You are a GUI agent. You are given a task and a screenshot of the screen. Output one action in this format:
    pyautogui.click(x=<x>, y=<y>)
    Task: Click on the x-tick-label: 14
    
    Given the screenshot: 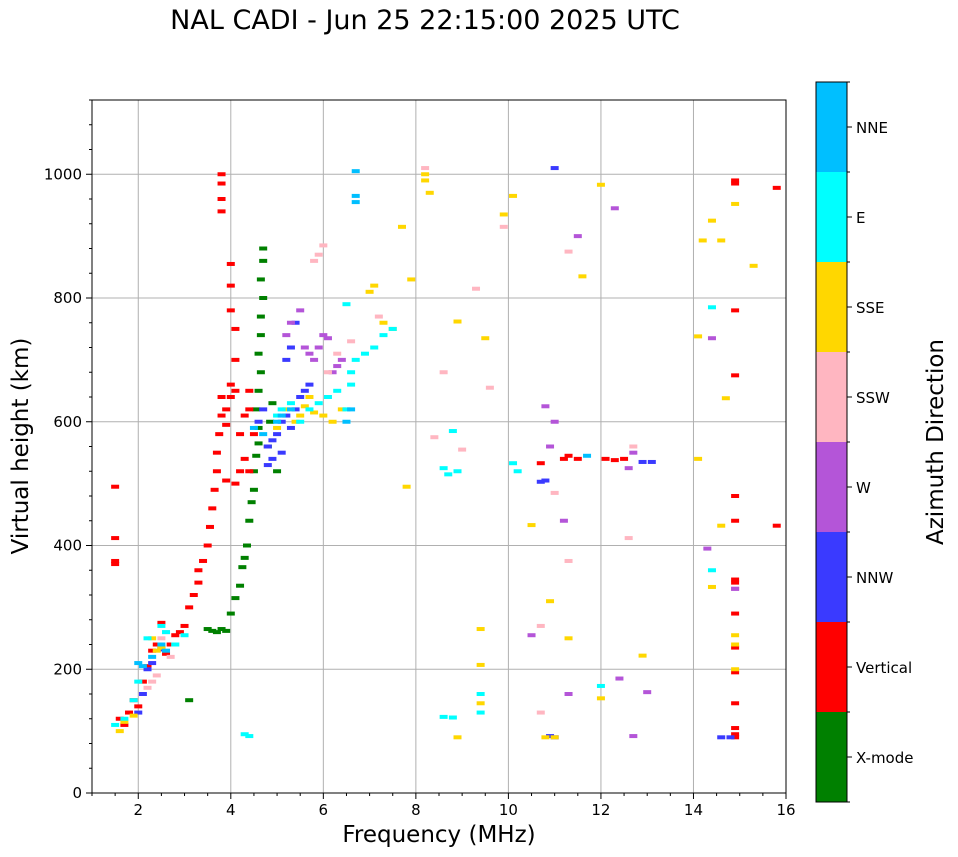 What is the action you would take?
    pyautogui.click(x=693, y=810)
    